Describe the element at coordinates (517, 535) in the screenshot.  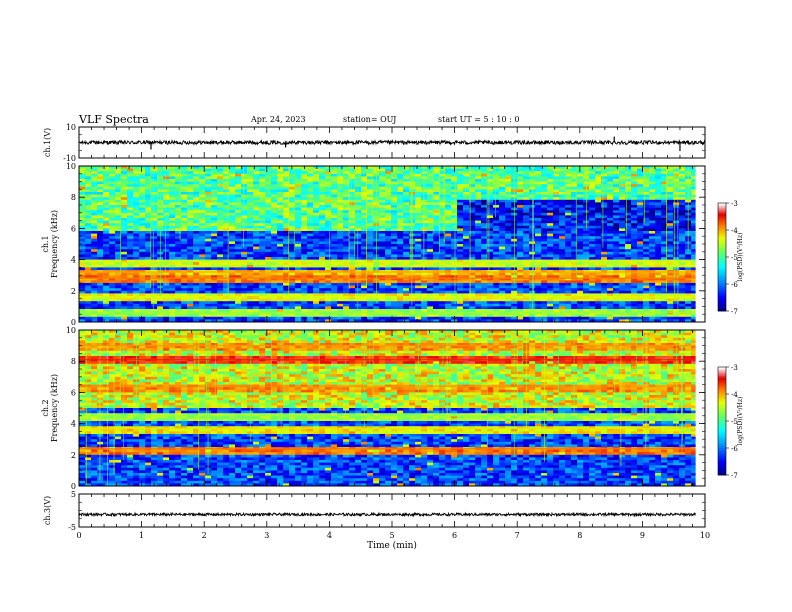
I see `x-tick-label: 7` at that location.